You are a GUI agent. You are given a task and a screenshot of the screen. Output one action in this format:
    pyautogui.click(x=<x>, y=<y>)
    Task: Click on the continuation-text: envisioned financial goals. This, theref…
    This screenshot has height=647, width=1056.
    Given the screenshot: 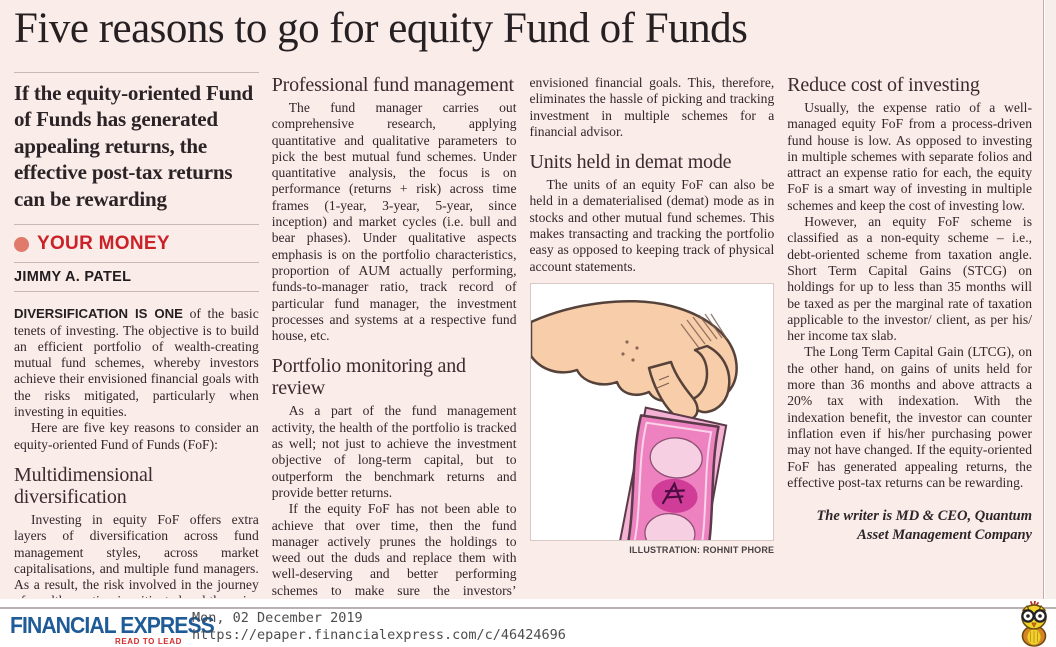 What is the action you would take?
    pyautogui.click(x=652, y=106)
    